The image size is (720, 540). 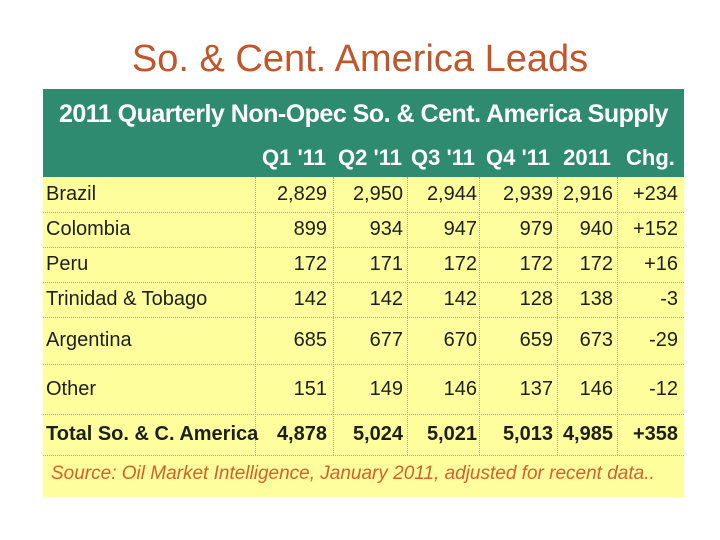 What do you see at coordinates (655, 194) in the screenshot?
I see `value-change: +234` at bounding box center [655, 194].